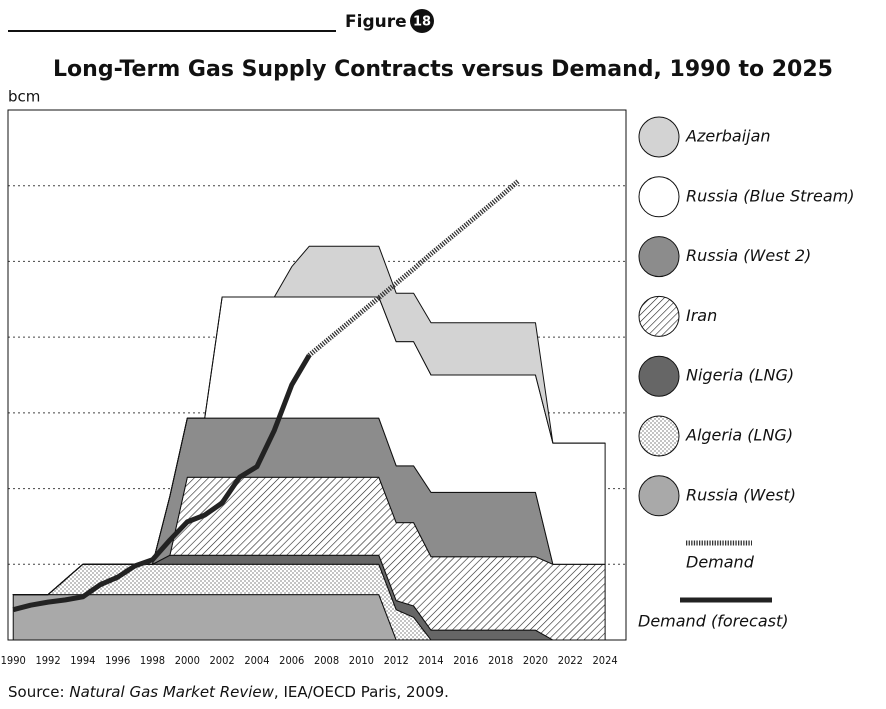  Describe the element at coordinates (701, 315) in the screenshot. I see `legend-label: Iran` at that location.